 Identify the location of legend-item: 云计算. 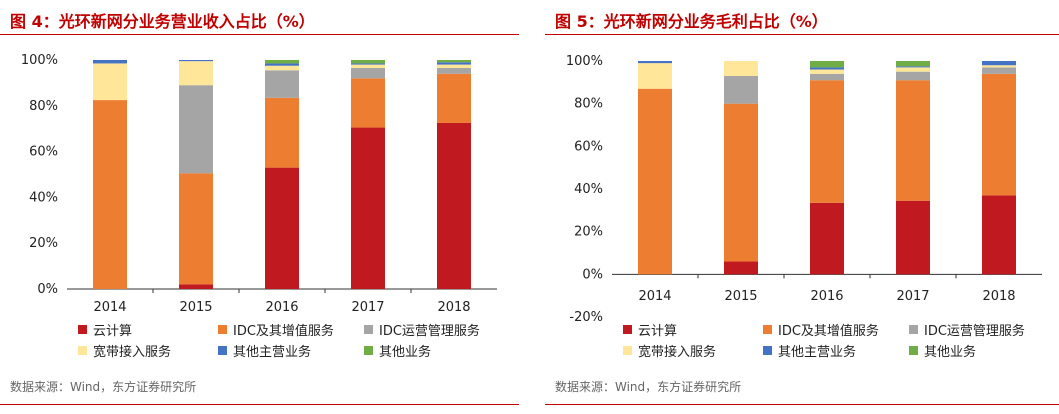
(650, 329).